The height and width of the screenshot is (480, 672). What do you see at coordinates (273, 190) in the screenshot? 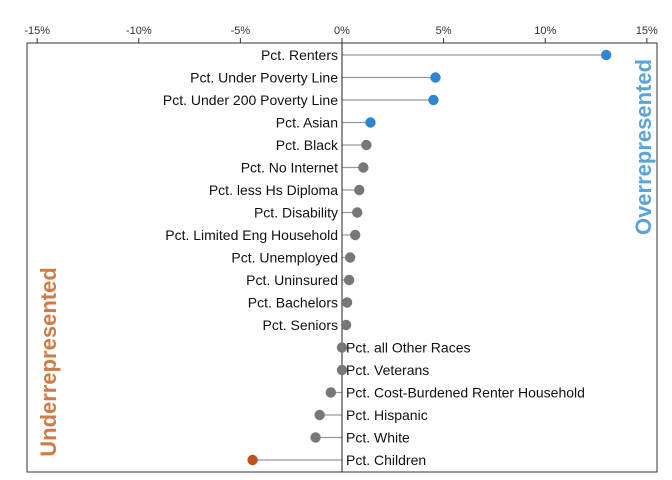
I see `category-label: Pct. less Hs Diploma` at bounding box center [273, 190].